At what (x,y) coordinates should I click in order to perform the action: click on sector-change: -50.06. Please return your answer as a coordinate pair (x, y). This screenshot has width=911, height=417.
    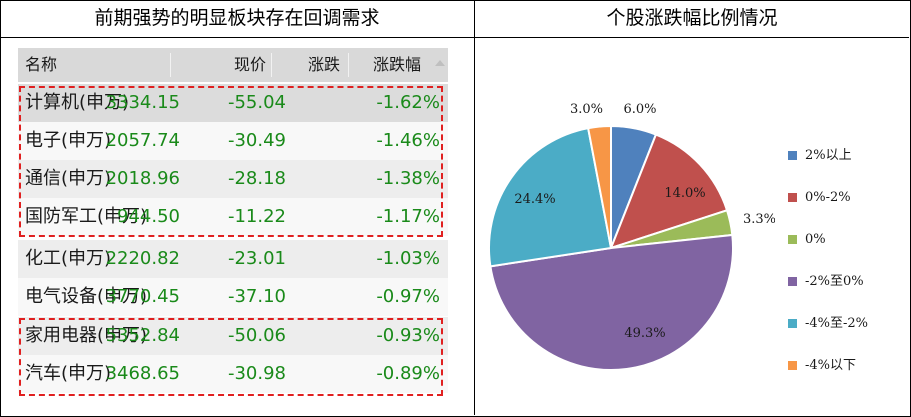
    Looking at the image, I should click on (256, 335).